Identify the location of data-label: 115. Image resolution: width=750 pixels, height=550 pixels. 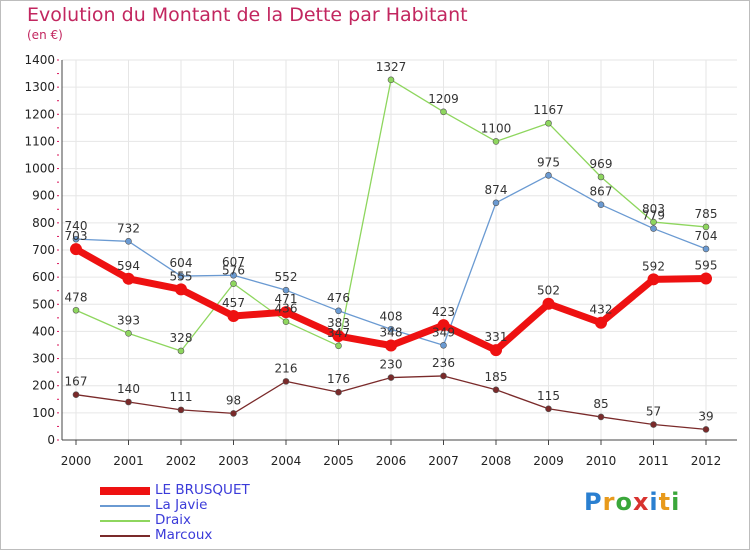
(548, 396).